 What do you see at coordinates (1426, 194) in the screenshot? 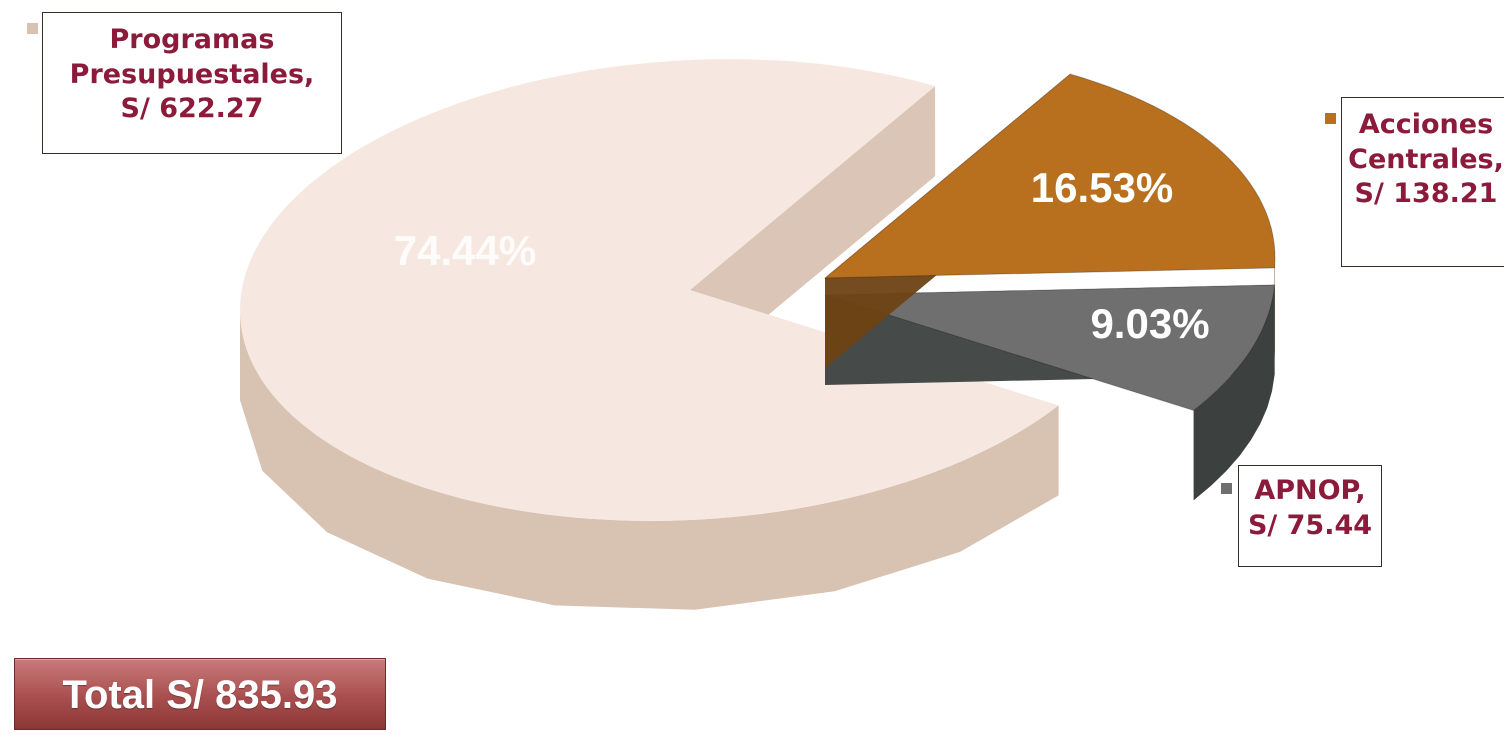
I see `callout-line: S/ 138.21` at bounding box center [1426, 194].